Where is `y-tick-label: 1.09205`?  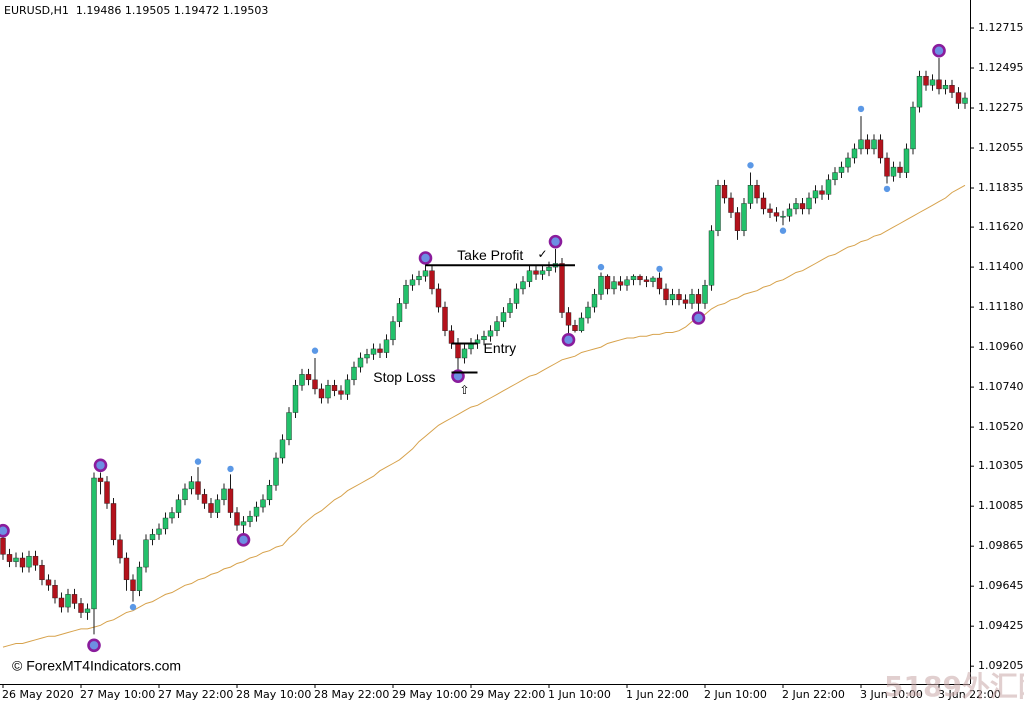 y-tick-label: 1.09205 is located at coordinates (1001, 665).